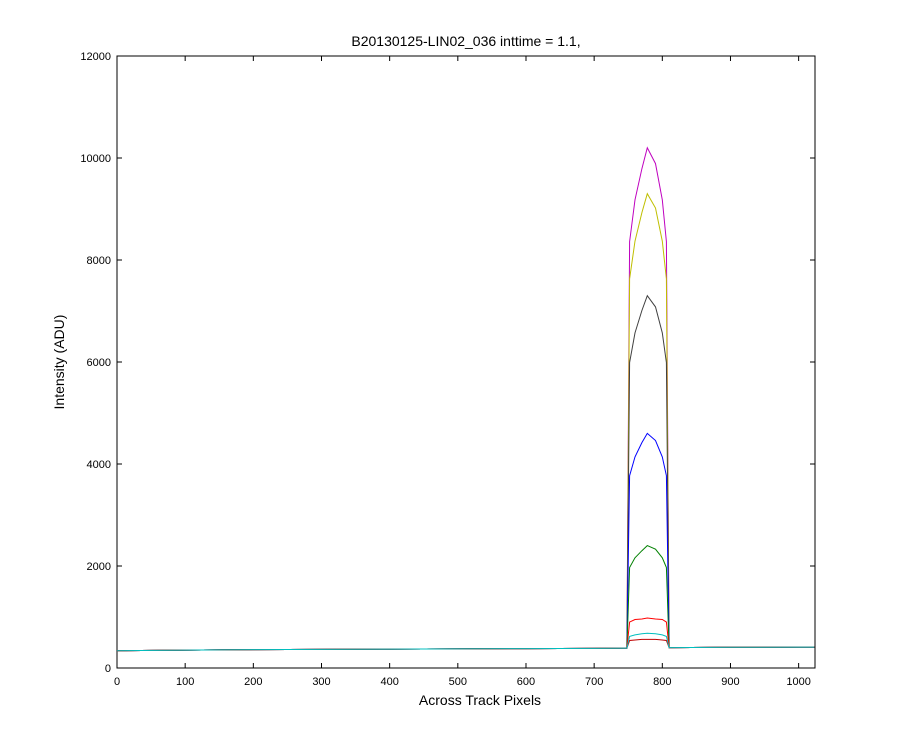  Describe the element at coordinates (798, 682) in the screenshot. I see `x-tick-label: 1000` at that location.